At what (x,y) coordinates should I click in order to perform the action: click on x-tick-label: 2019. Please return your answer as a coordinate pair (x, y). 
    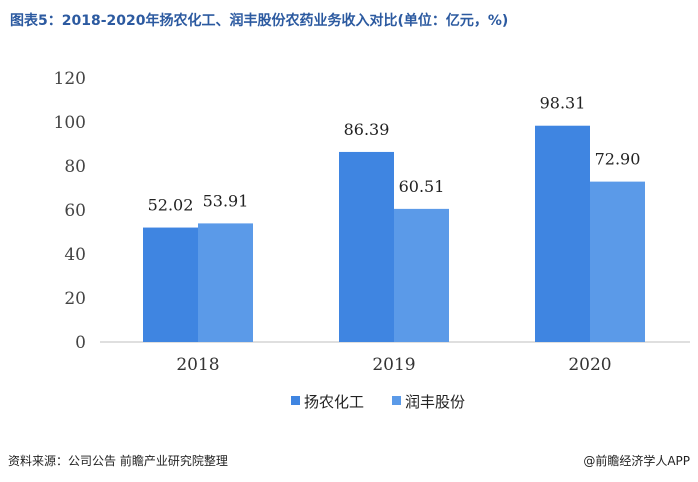
    Looking at the image, I should click on (393, 365).